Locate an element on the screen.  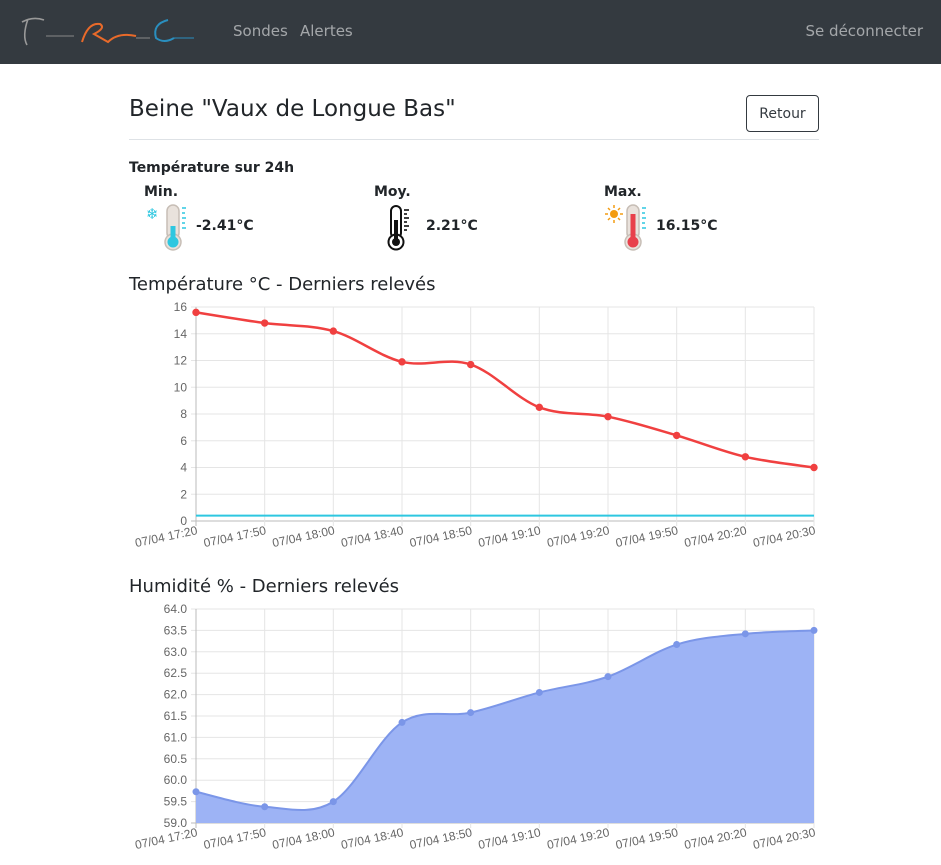
y-tick-label: 59.5 is located at coordinates (176, 802).